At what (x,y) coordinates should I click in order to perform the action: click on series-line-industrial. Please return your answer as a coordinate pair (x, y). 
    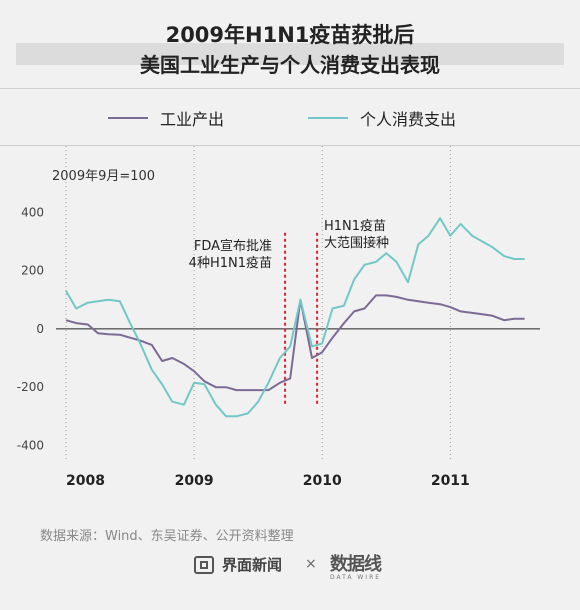
    Looking at the image, I should click on (295, 343).